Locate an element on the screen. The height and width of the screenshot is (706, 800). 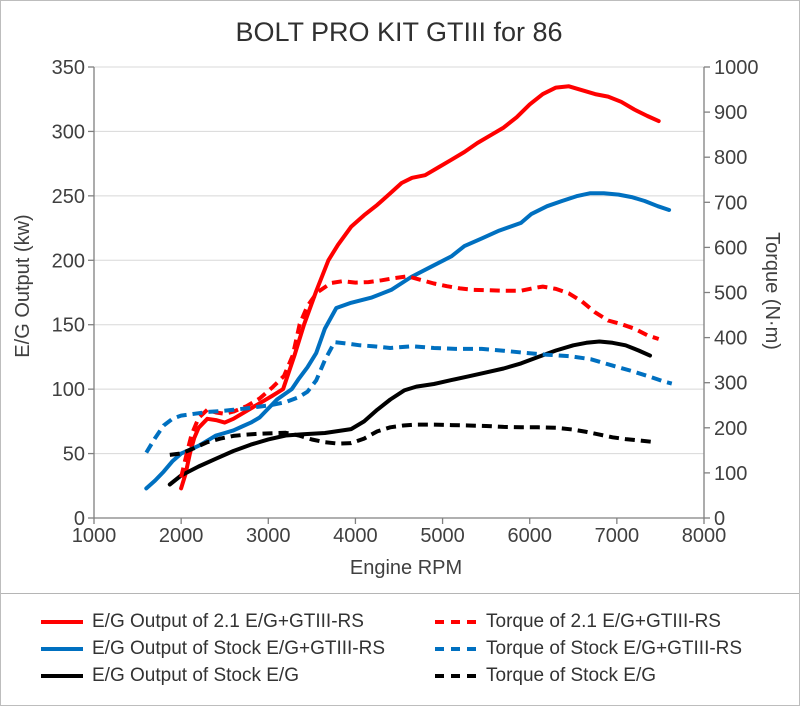
y-left-tick-label: 0 is located at coordinates (79, 519).